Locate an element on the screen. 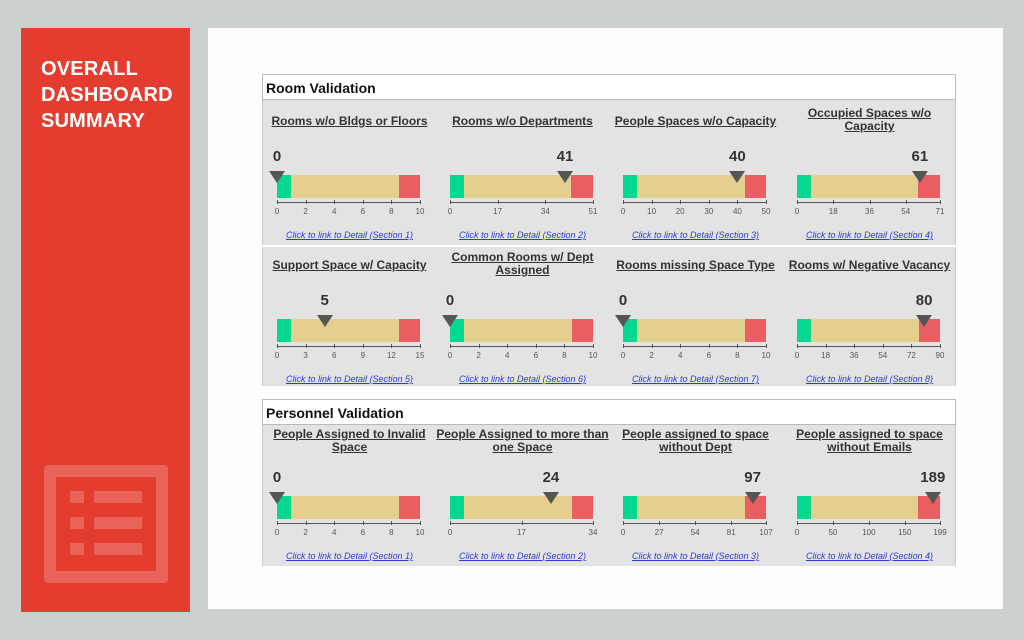  gauge-title: People Assigned to Invalid Space is located at coordinates (349, 441).